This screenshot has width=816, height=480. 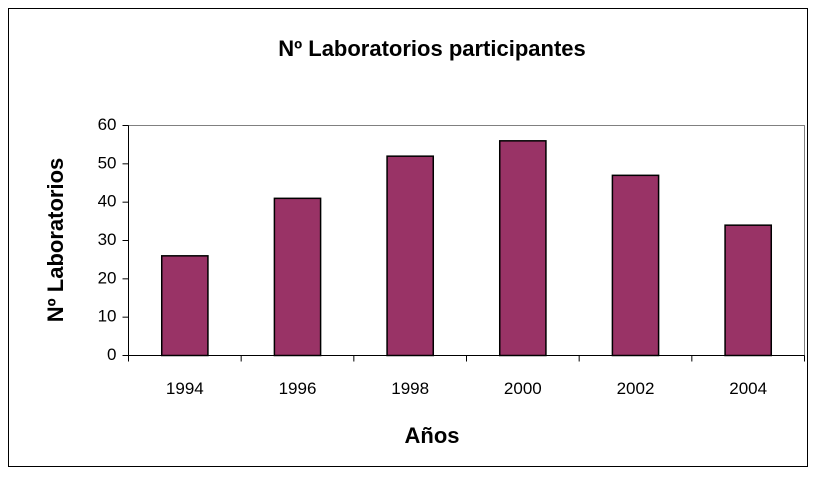 I want to click on y-axis-label: Nº Laboratorios, so click(x=55, y=240).